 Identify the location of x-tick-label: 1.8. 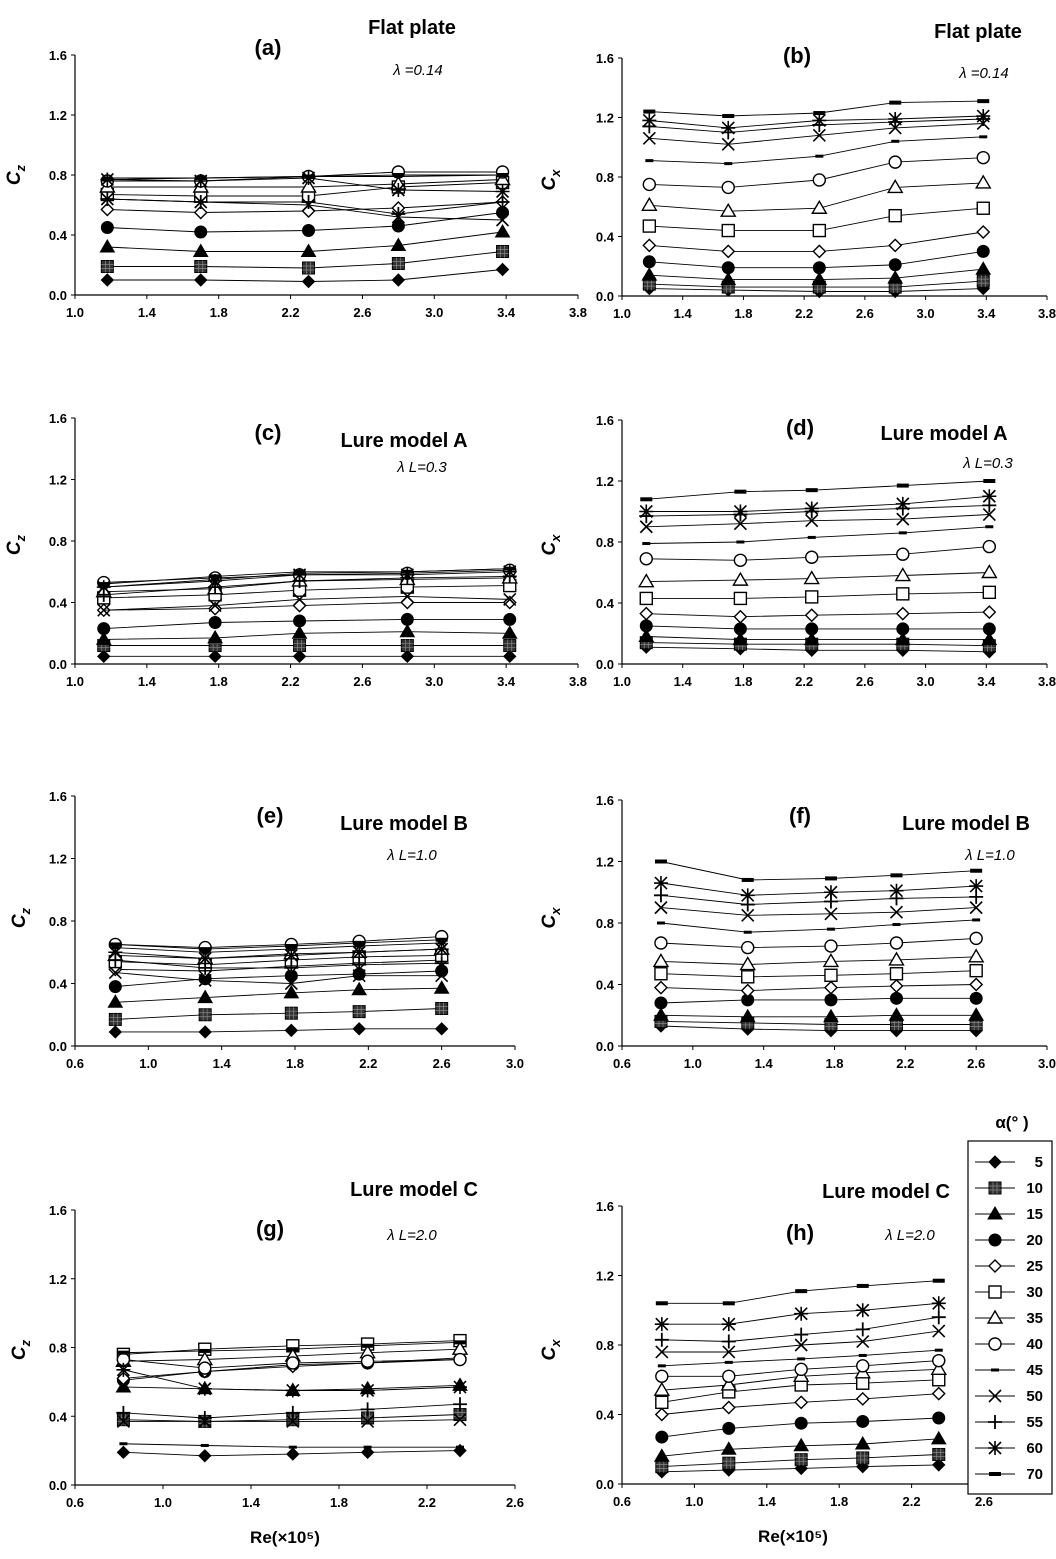
(834, 1063).